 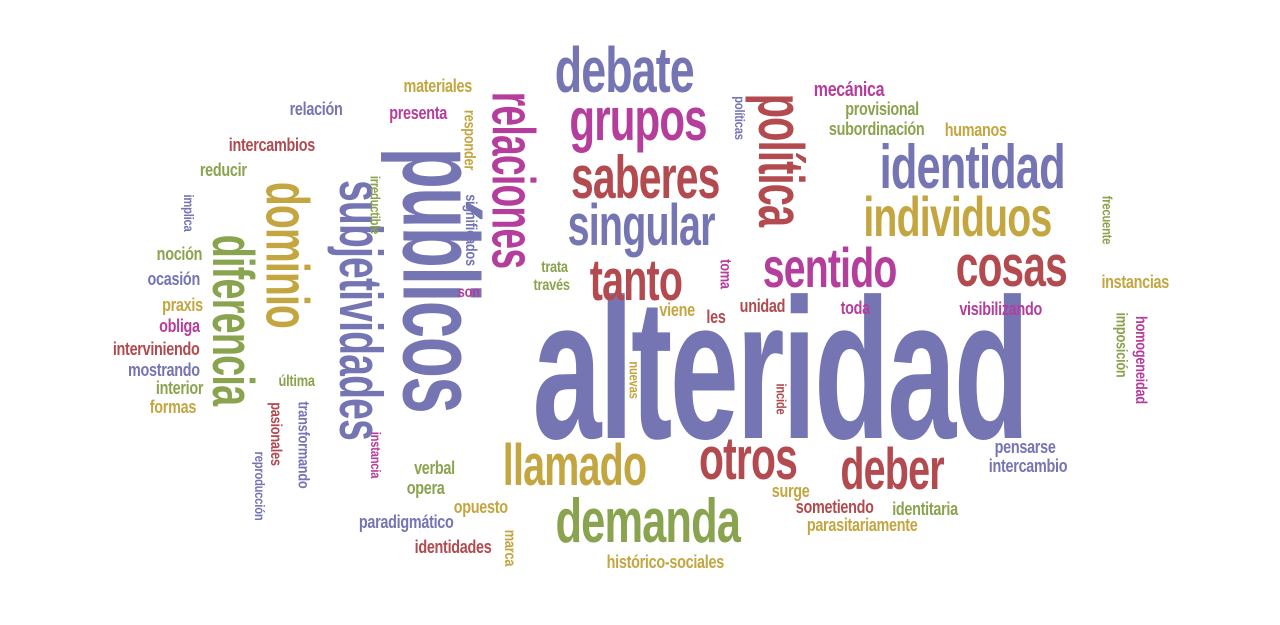 What do you see at coordinates (648, 521) in the screenshot?
I see `word-20: demanda` at bounding box center [648, 521].